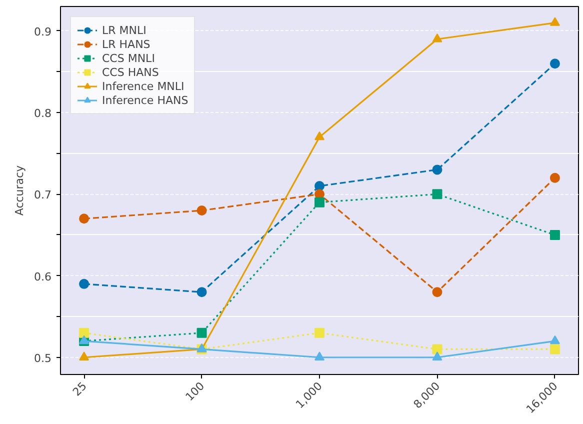 Image resolution: width=583 pixels, height=424 pixels. Describe the element at coordinates (80, 389) in the screenshot. I see `x-tick-label: 25` at that location.